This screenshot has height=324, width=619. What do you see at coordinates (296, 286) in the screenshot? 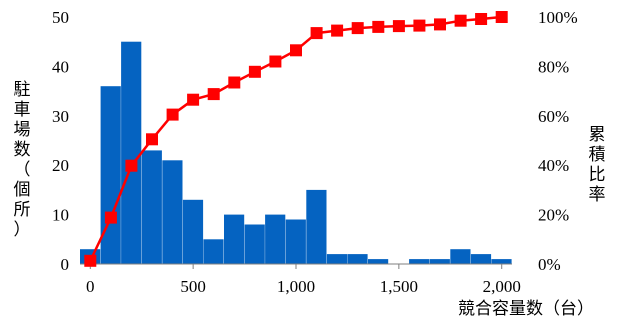
I see `x-tick-label: 1,000` at bounding box center [296, 286].